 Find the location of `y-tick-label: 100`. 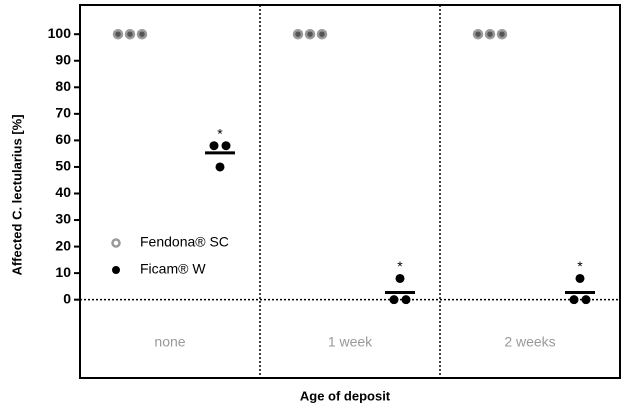

y-tick-label: 100 is located at coordinates (60, 33).